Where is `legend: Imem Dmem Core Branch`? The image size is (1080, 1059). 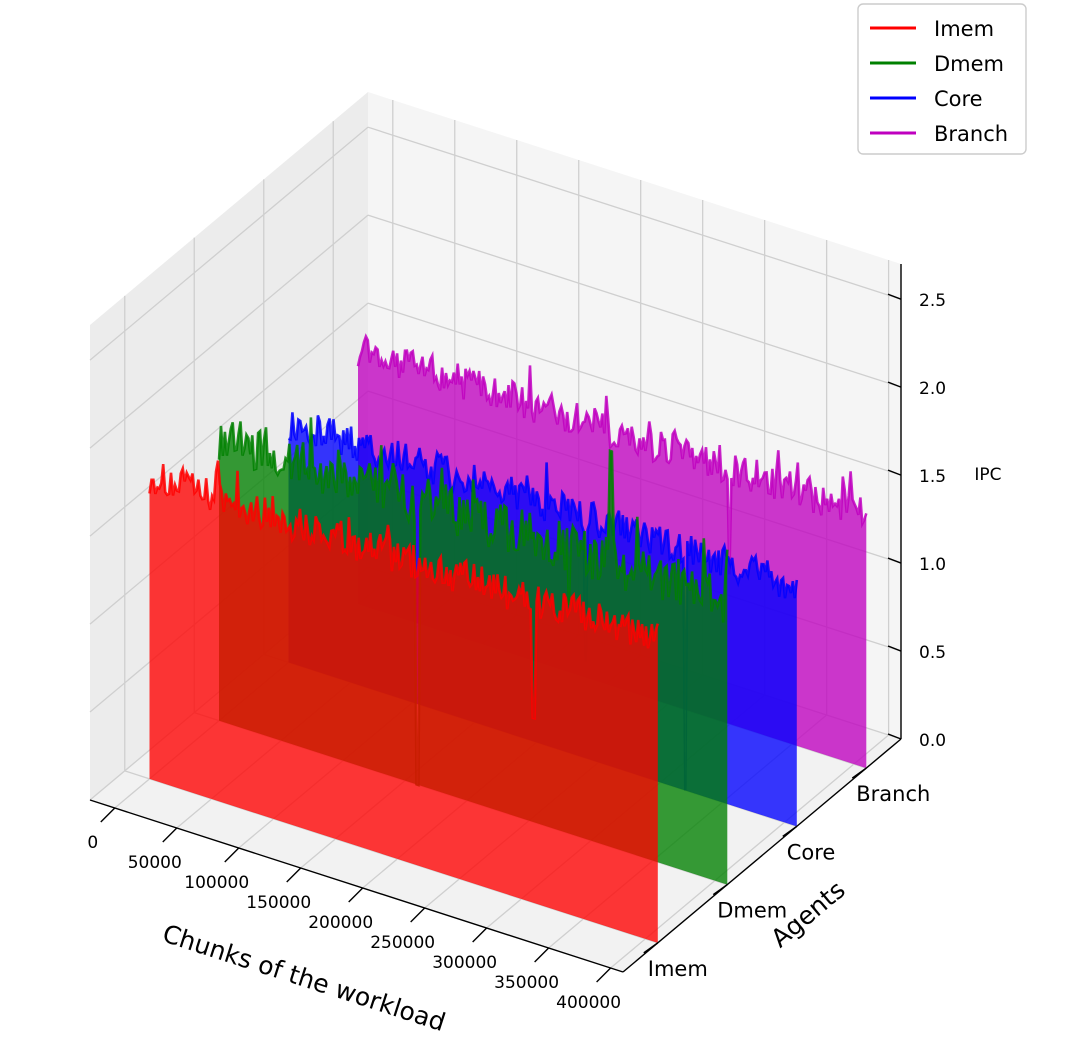
legend: Imem Dmem Core Branch is located at coordinates (942, 79).